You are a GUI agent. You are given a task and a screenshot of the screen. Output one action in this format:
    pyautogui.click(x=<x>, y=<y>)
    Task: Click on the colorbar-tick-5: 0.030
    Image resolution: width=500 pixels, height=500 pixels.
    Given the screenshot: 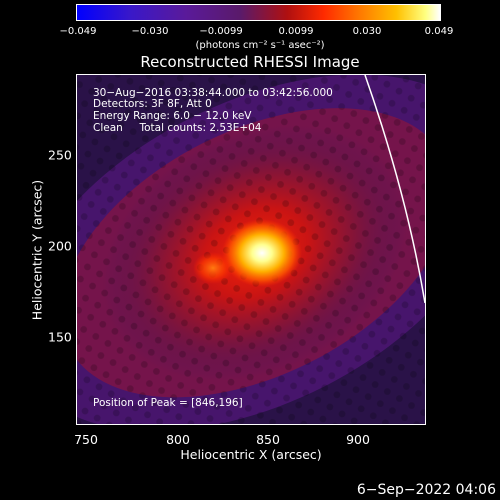 What is the action you would take?
    pyautogui.click(x=367, y=31)
    